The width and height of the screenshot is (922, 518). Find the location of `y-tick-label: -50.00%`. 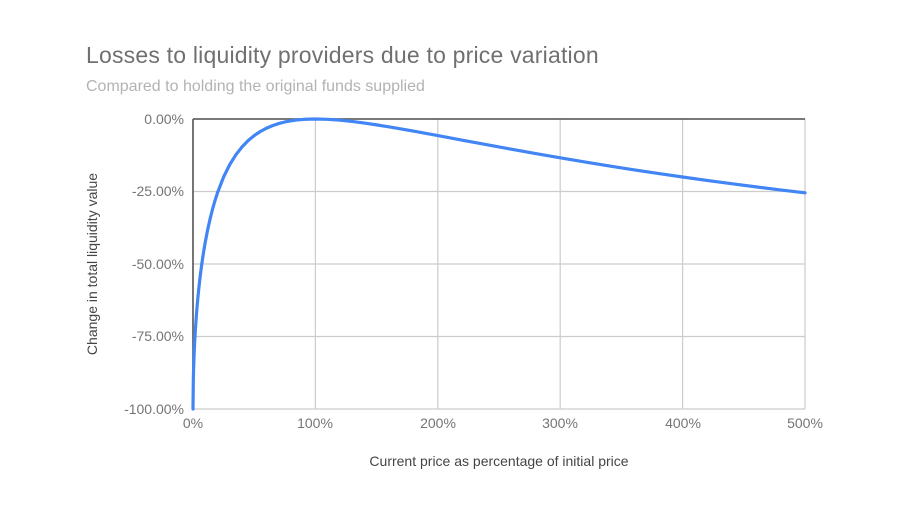

y-tick-label: -50.00% is located at coordinates (157, 264).